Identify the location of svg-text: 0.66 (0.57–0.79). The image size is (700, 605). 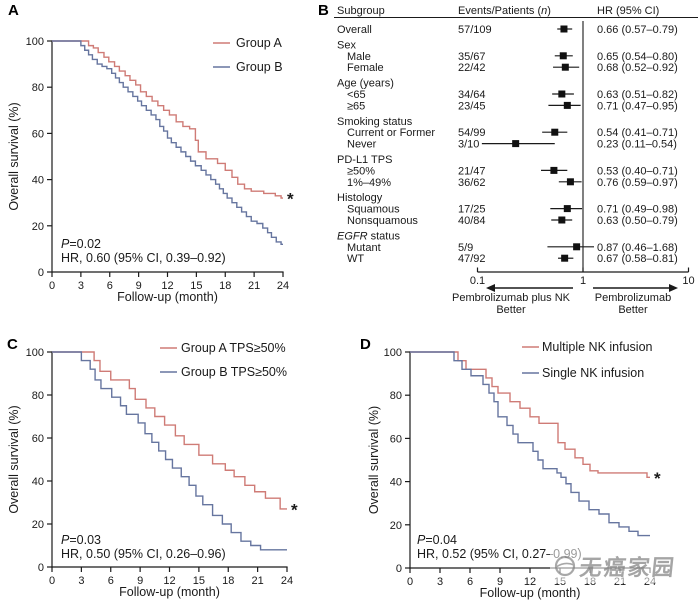
(637, 30).